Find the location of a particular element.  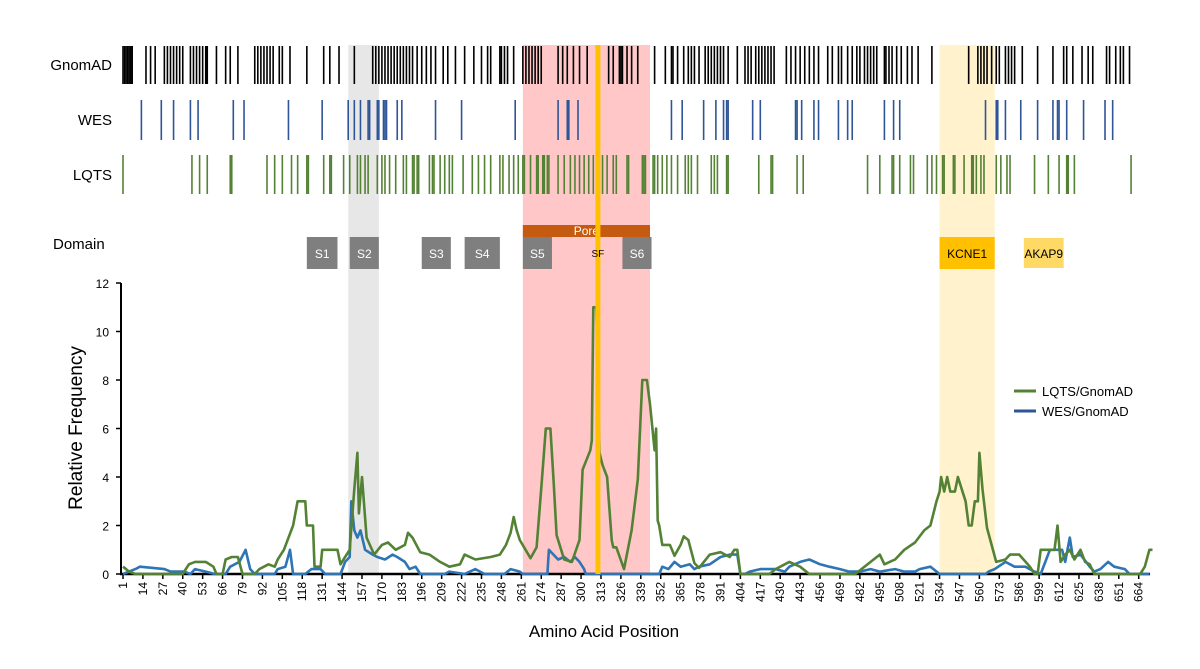

x-tick-label: 664 is located at coordinates (1139, 592).